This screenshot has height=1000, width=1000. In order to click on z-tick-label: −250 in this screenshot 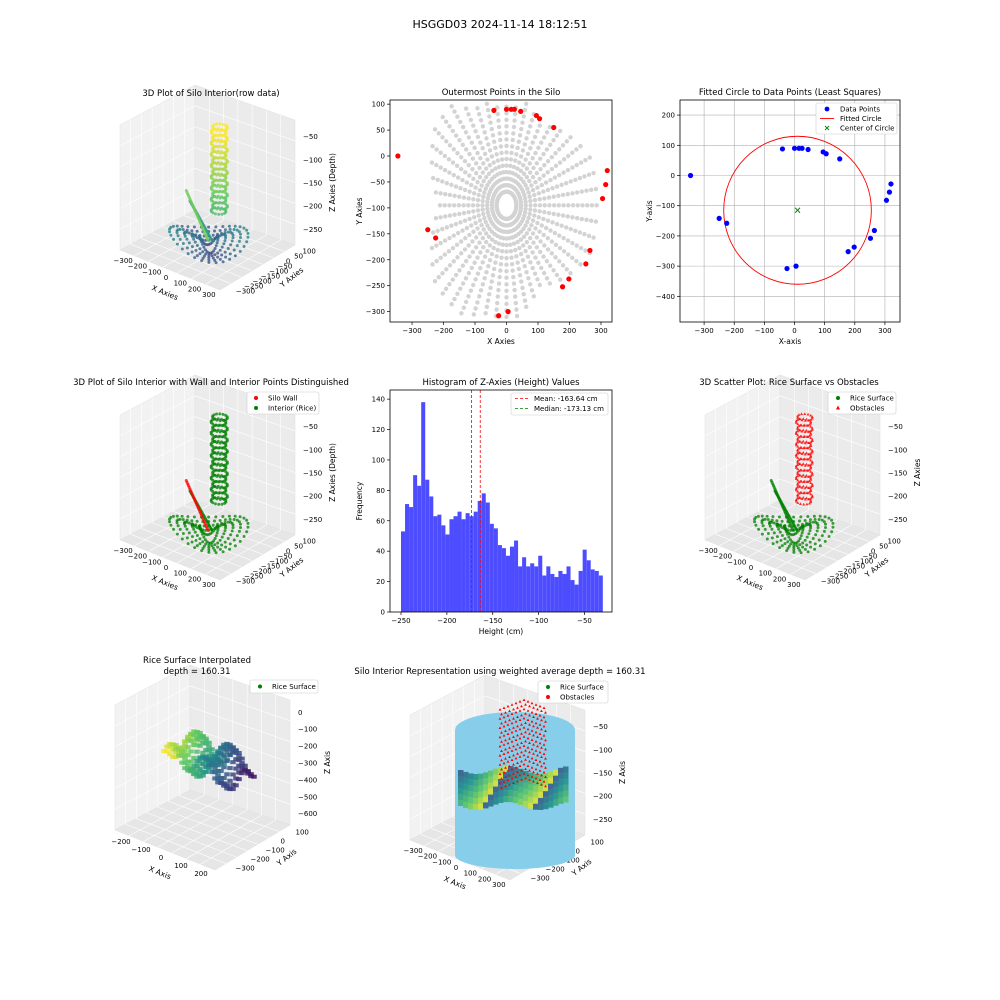, I will do `click(312, 520)`.